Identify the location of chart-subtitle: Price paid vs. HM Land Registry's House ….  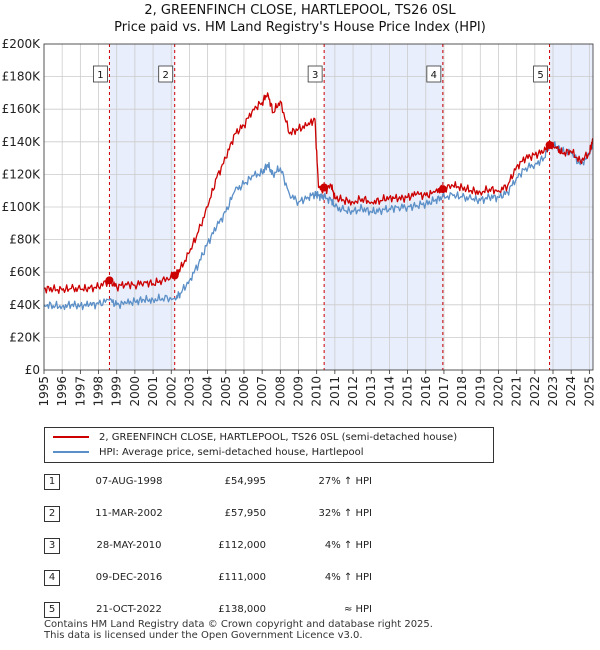
(300, 27).